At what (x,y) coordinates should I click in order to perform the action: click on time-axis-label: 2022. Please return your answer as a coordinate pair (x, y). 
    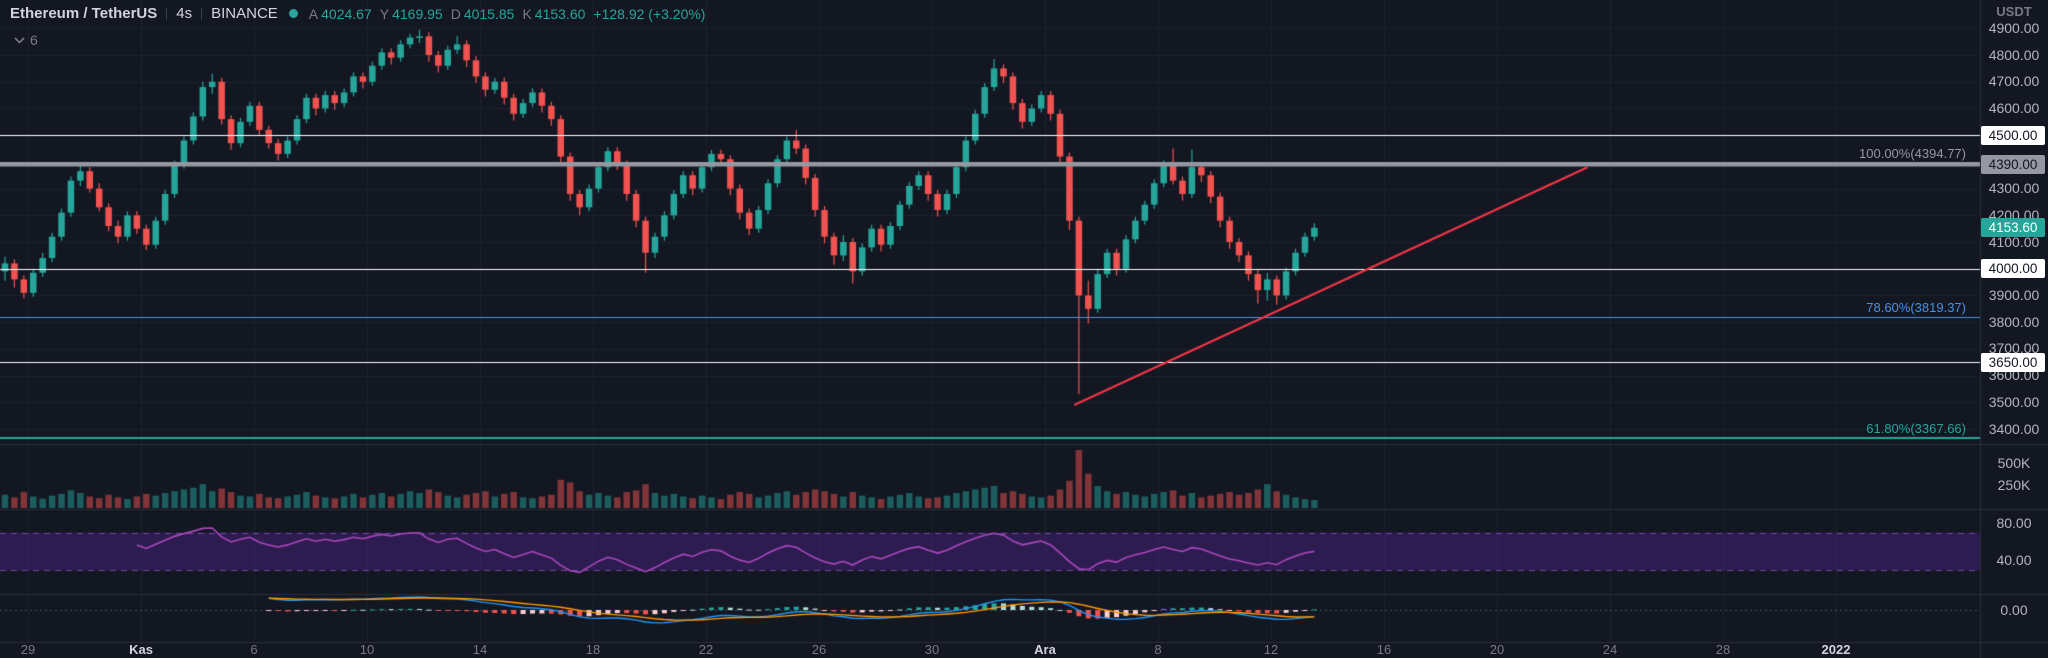
    Looking at the image, I should click on (1836, 649).